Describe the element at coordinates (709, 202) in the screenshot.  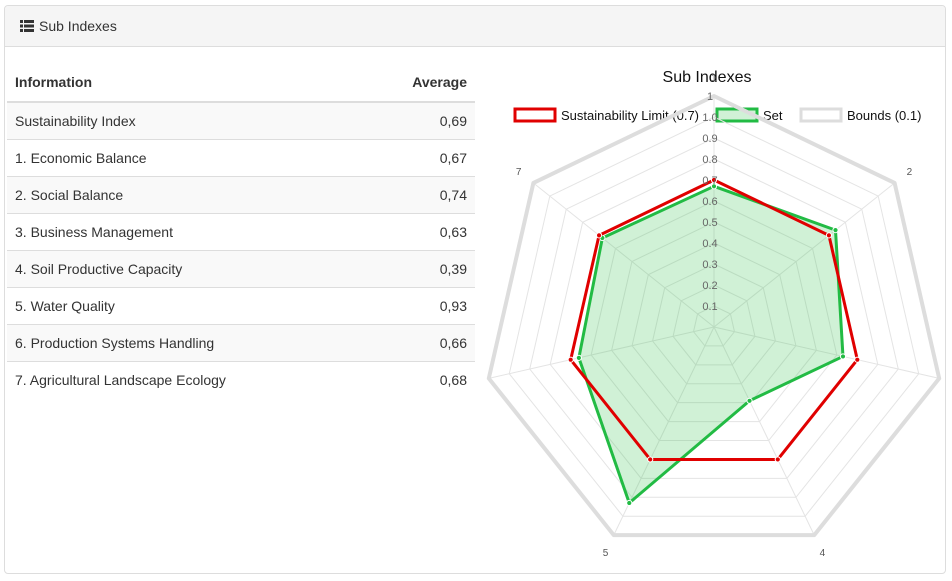
I see `tick-label: 0.6` at that location.